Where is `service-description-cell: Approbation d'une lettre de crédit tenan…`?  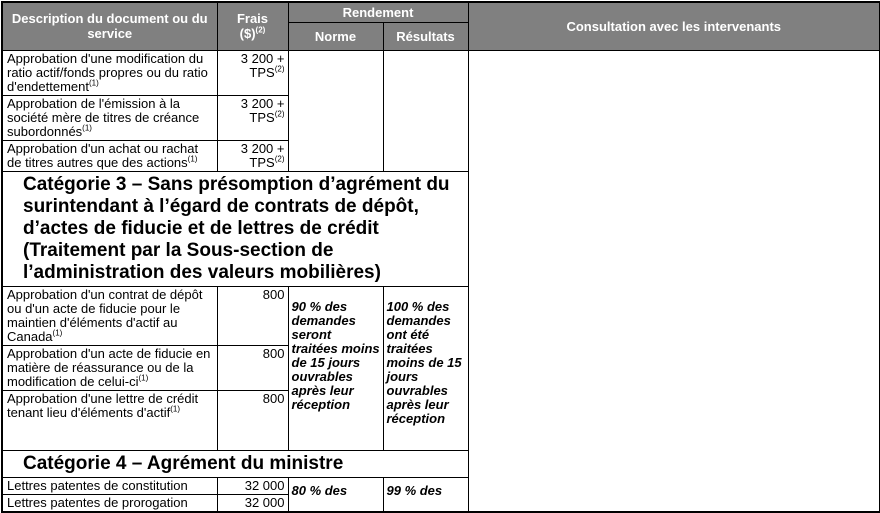 service-description-cell: Approbation d'une lettre de crédit tenan… is located at coordinates (109, 420).